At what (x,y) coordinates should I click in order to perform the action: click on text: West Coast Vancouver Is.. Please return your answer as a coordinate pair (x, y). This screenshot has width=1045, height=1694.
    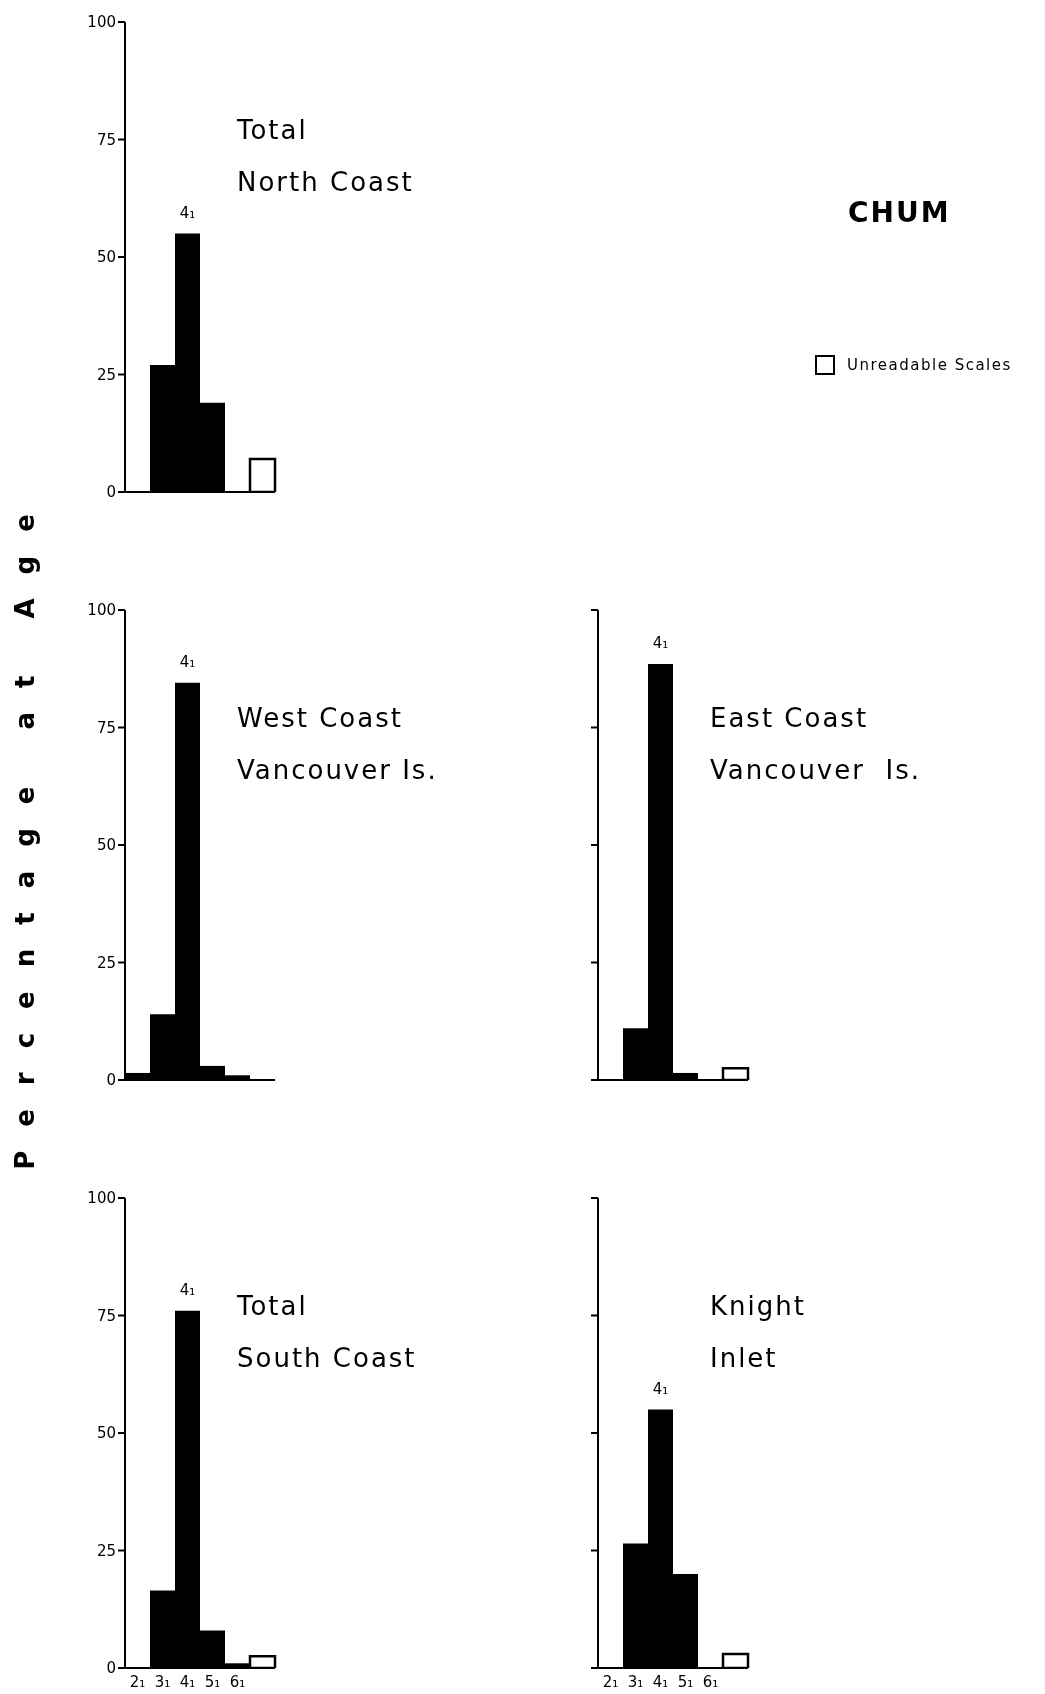
    Looking at the image, I should click on (337, 744).